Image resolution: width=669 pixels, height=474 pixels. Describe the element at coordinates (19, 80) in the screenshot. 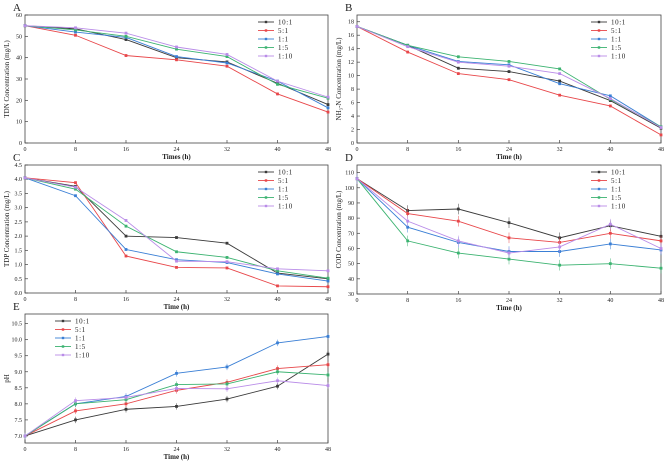

I see `y-tick-label: 30` at that location.